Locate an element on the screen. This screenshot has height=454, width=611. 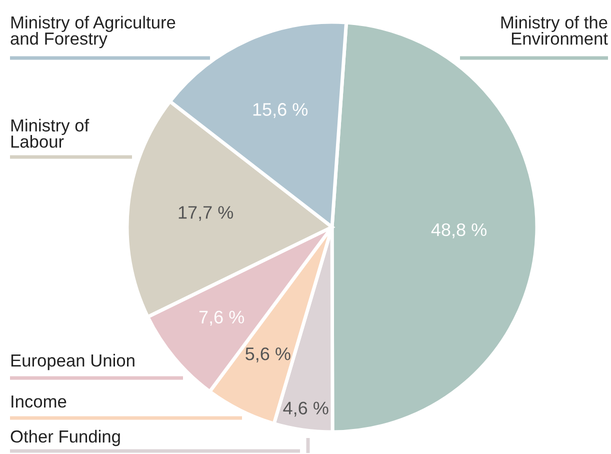
slice-label: European Union is located at coordinates (72, 362).